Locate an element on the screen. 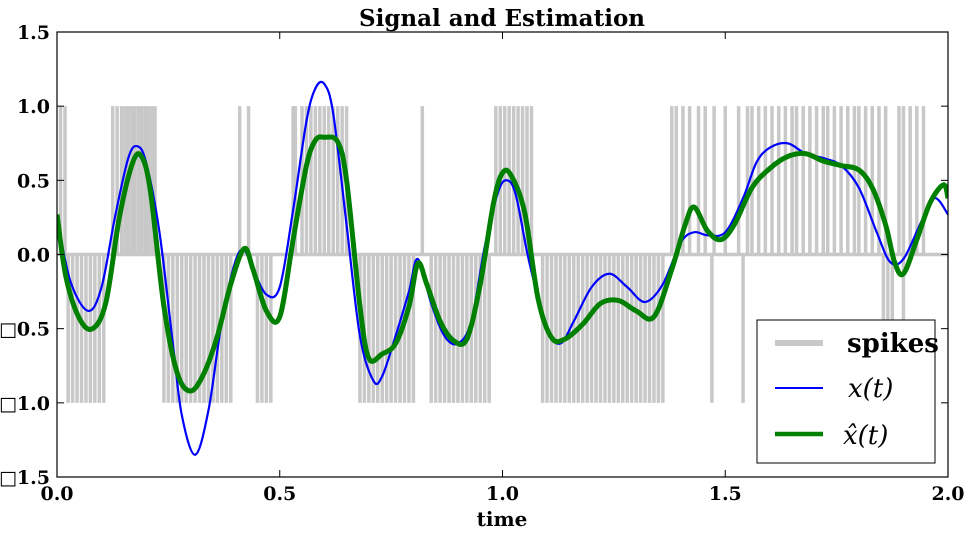 This screenshot has height=538, width=970. y-tick-label: □1.0 is located at coordinates (25, 404).